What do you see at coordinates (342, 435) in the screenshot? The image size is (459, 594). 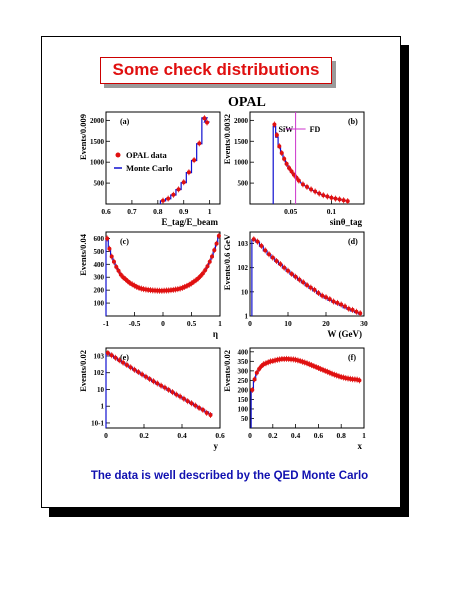 I see `x-tick-label: 0.8` at bounding box center [342, 435].